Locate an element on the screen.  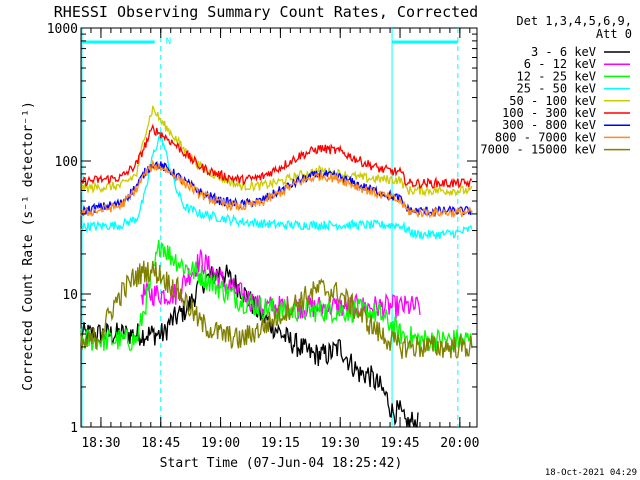
legend-label: 25 - 50 keV is located at coordinates (556, 89).